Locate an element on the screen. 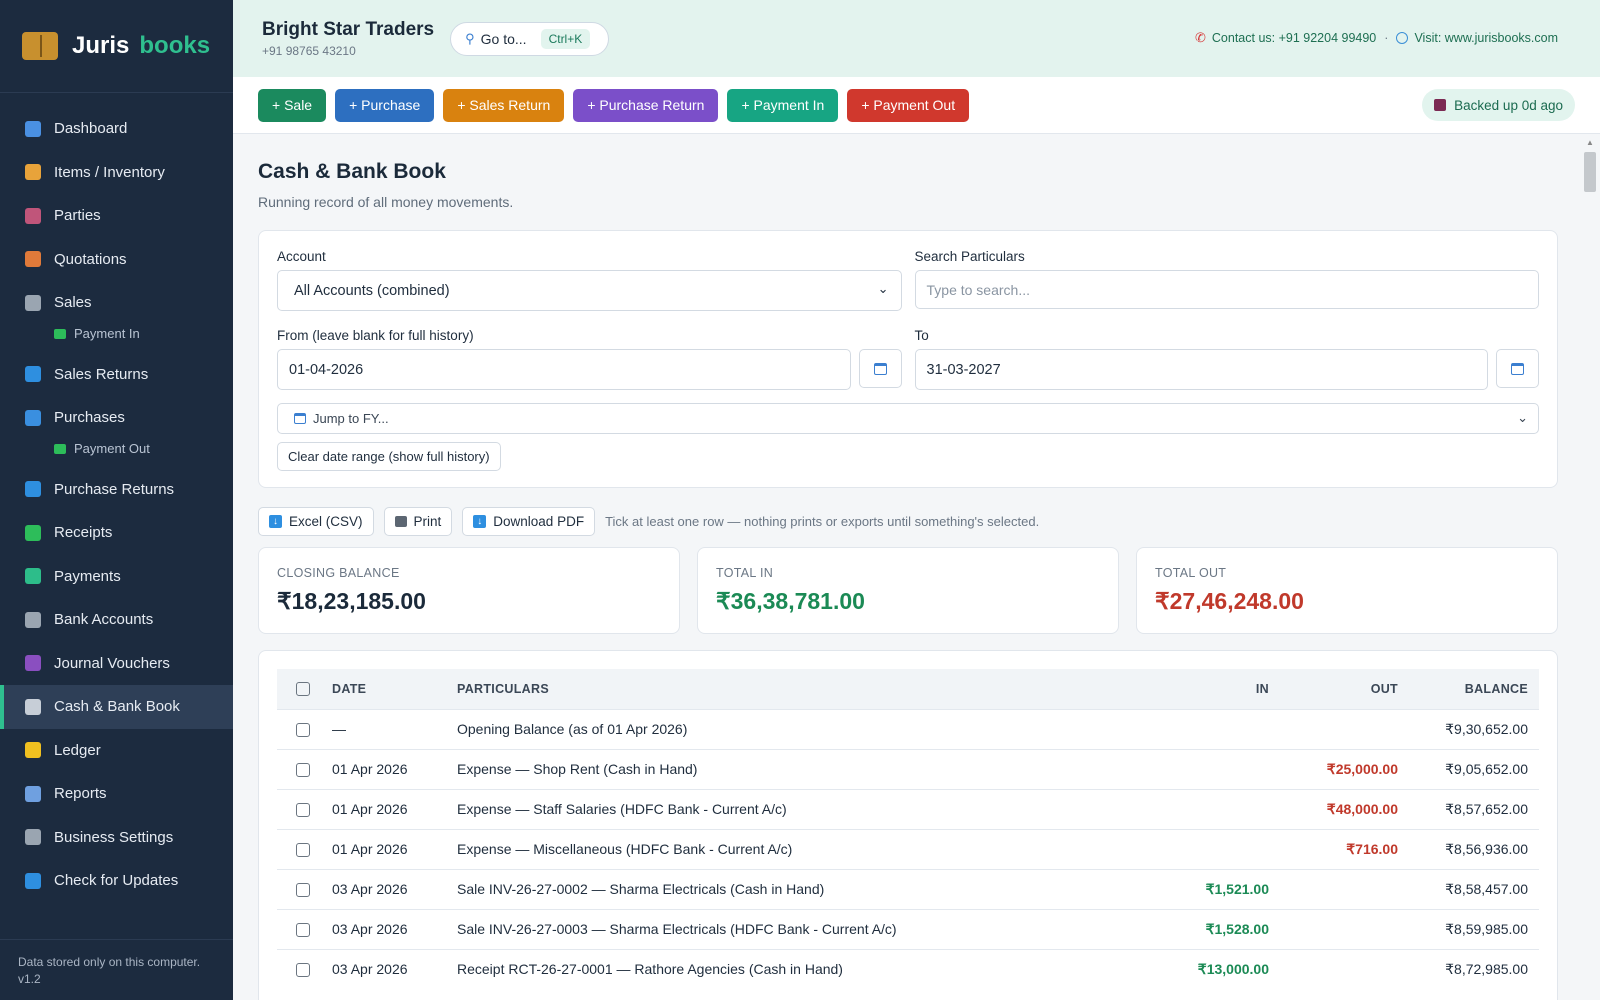 The image size is (1600, 1000). from-date-label: From (leave blank for full history) is located at coordinates (375, 335).